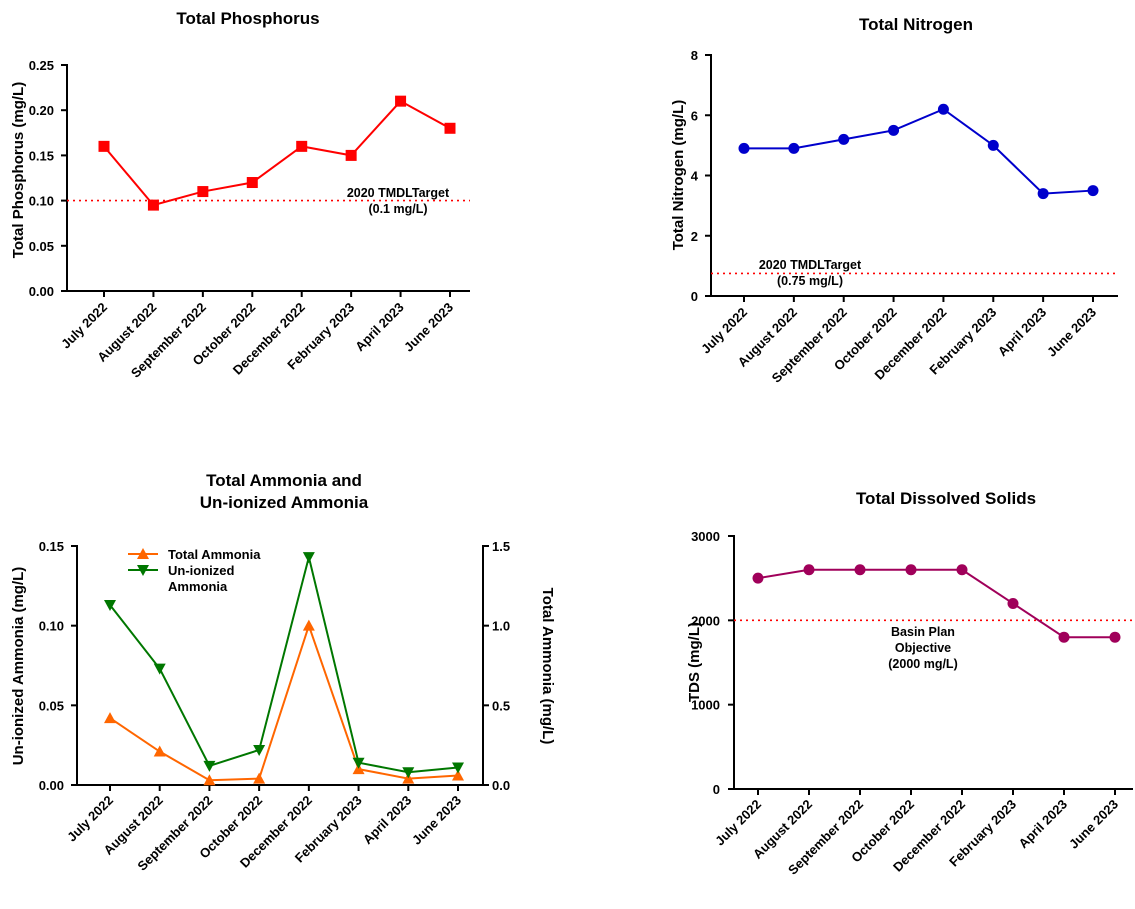  What do you see at coordinates (18, 170) in the screenshot?
I see `y-axis-label: Total Phosphorus (mg/L)` at bounding box center [18, 170].